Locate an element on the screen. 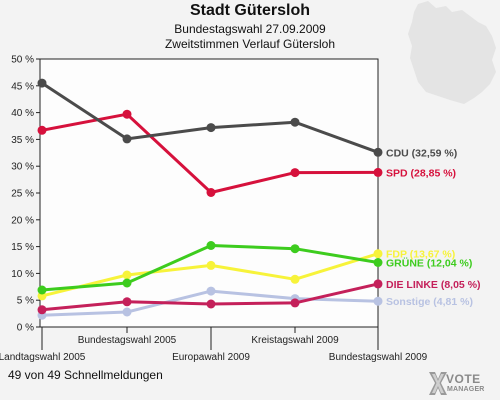 Image resolution: width=500 pixels, height=400 pixels. reporting-status: 49 von 49 Schnellmeldungen is located at coordinates (85, 375).